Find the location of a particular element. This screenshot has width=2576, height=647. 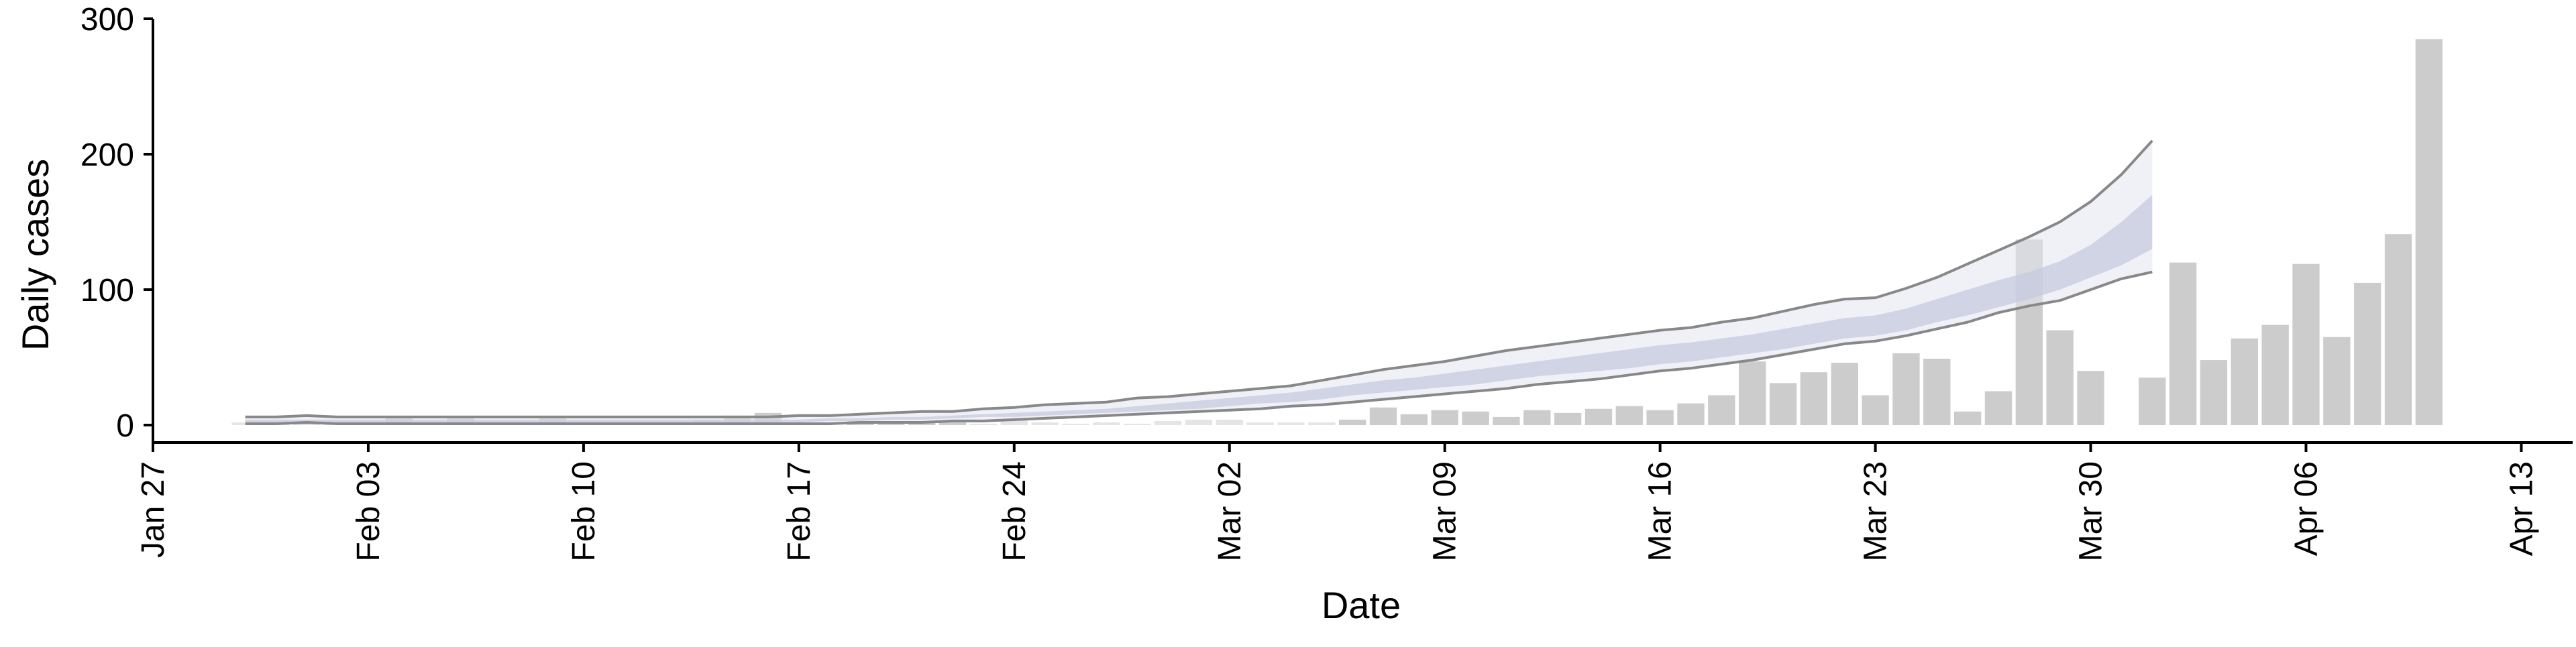

y-tick-label: 0 is located at coordinates (125, 426).